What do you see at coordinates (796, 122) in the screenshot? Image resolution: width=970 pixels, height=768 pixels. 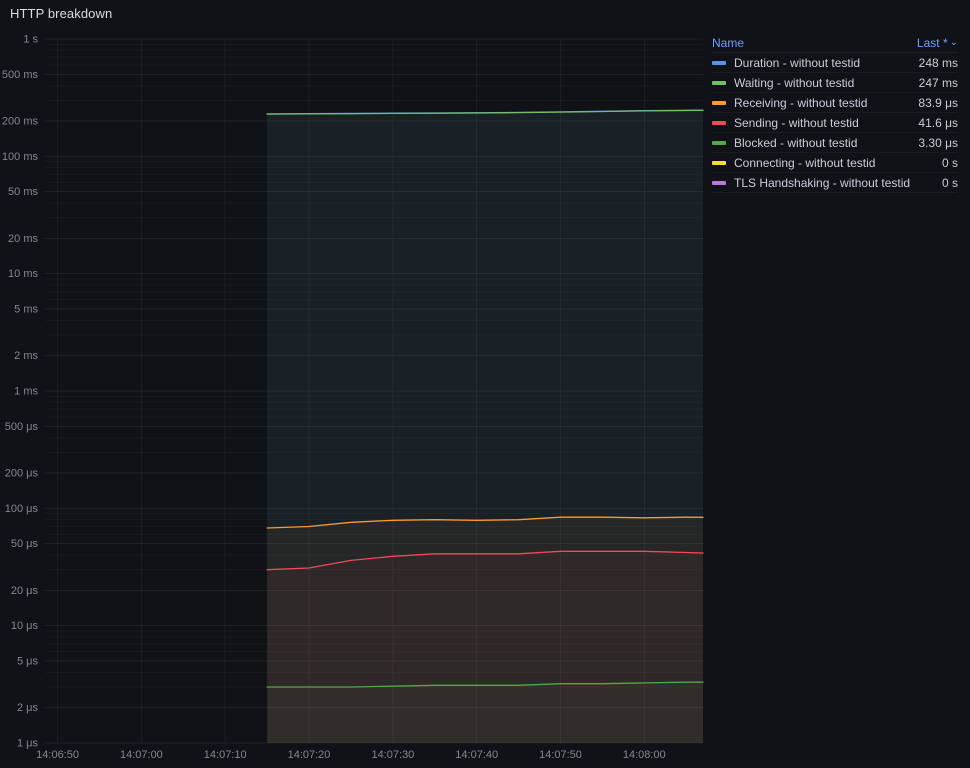 I see `series-name: Sending - without testid` at bounding box center [796, 122].